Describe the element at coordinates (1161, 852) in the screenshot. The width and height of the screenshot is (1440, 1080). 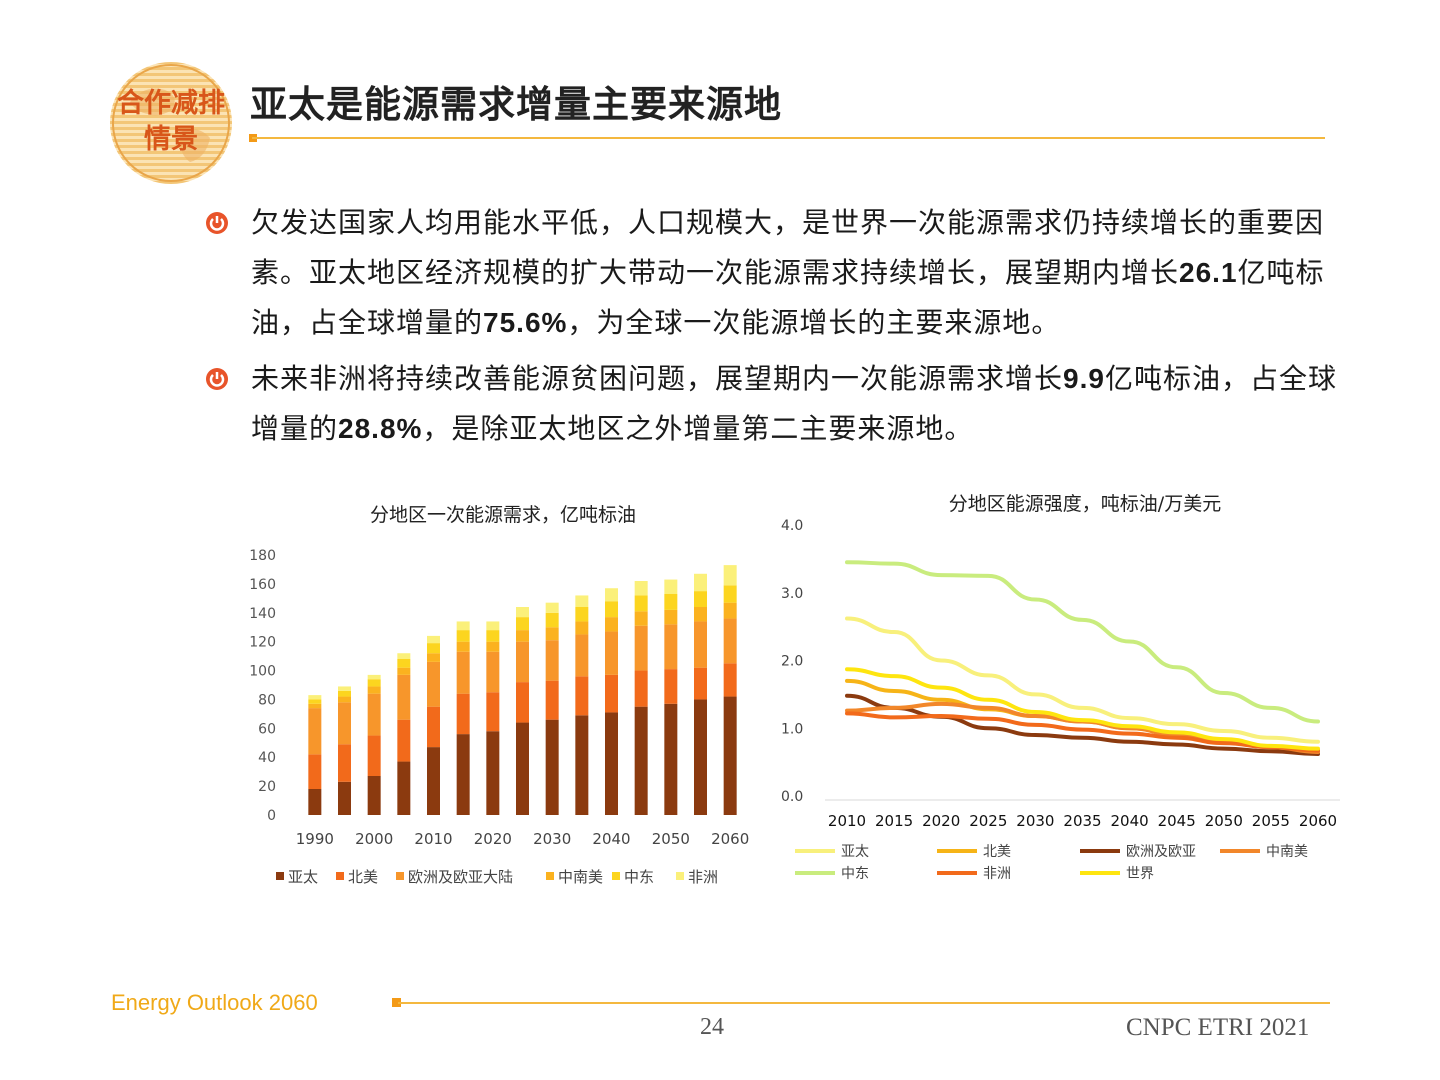
I see `legend-label: 欧洲及欧亚` at that location.